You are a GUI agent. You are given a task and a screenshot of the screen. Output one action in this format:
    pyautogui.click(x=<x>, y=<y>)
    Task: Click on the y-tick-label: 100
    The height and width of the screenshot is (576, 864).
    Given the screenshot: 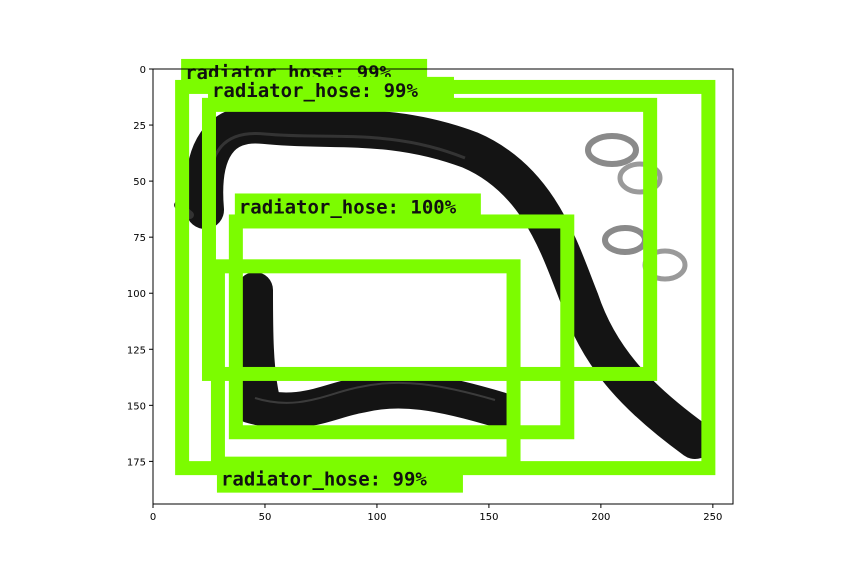 What is the action you would take?
    pyautogui.click(x=136, y=294)
    